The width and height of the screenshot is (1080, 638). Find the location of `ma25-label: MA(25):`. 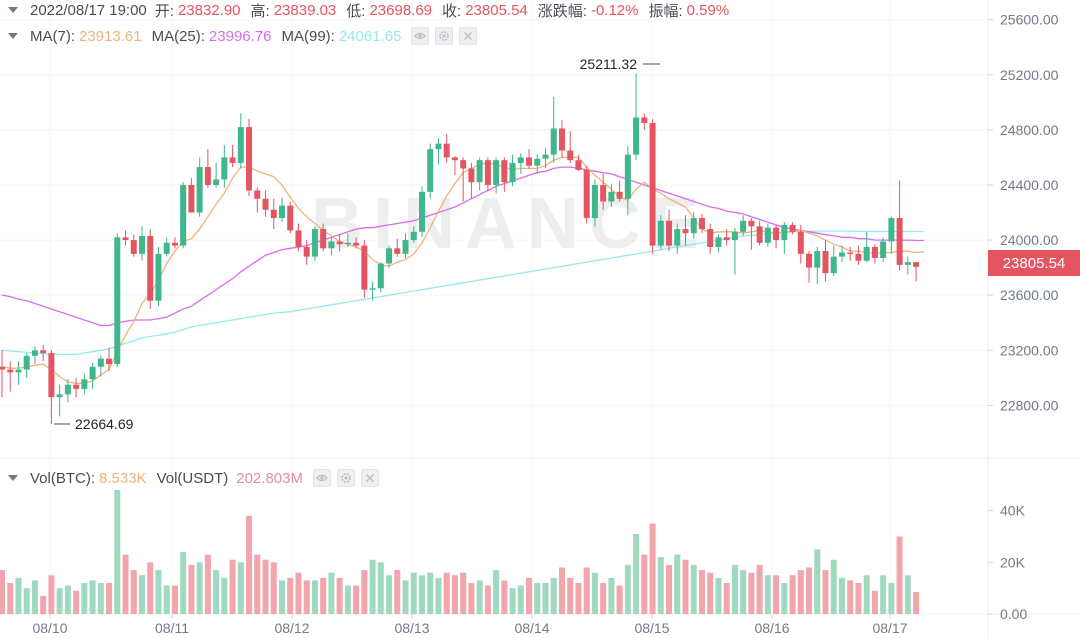

ma25-label: MA(25): is located at coordinates (178, 36).